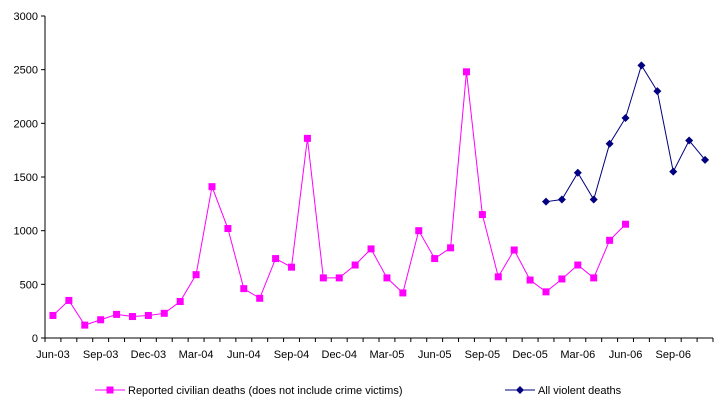  What do you see at coordinates (577, 355) in the screenshot?
I see `x-tick-label: Mar-06` at bounding box center [577, 355].